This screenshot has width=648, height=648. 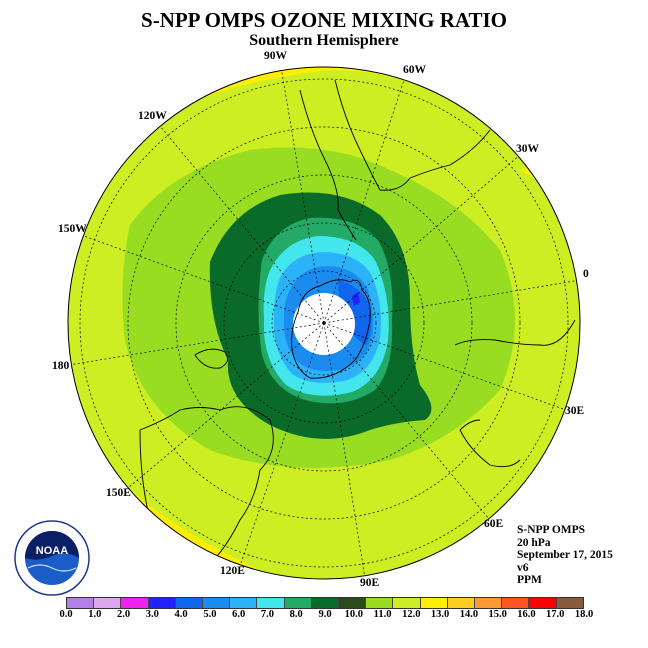 I want to click on colorbar-tick-label: 9.0, so click(x=325, y=614).